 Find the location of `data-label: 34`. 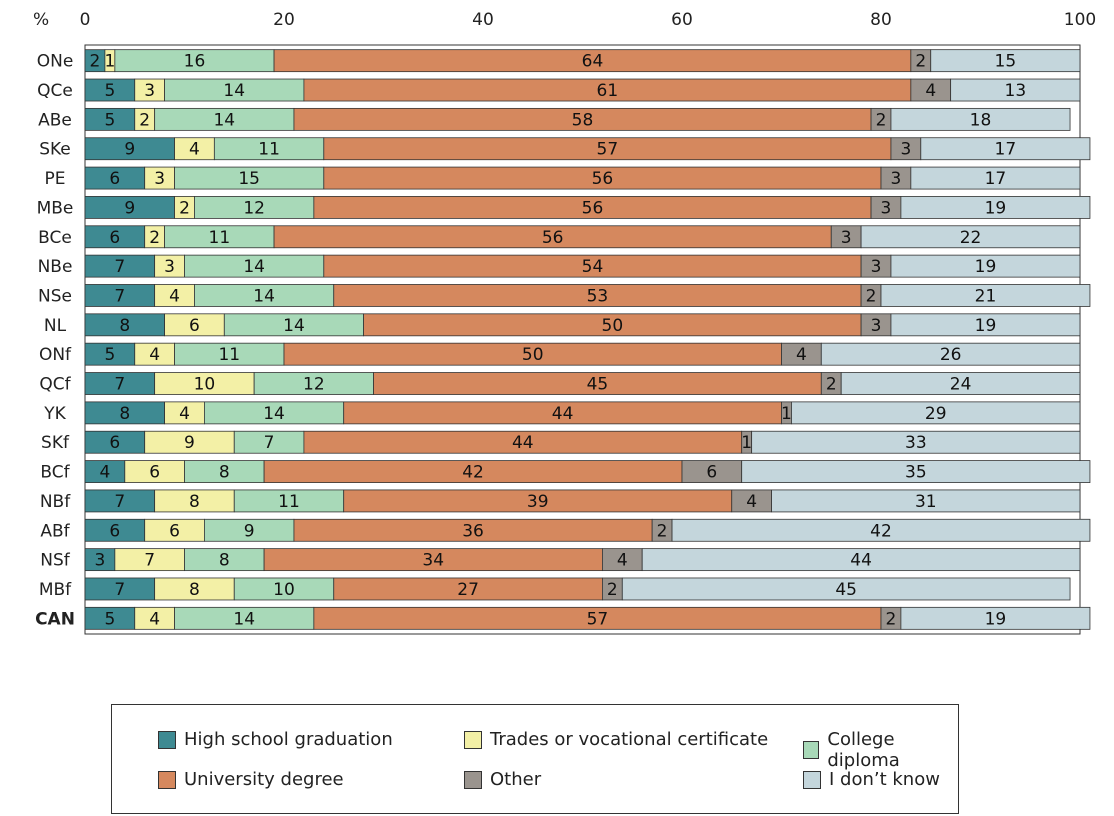

data-label: 34 is located at coordinates (433, 561).